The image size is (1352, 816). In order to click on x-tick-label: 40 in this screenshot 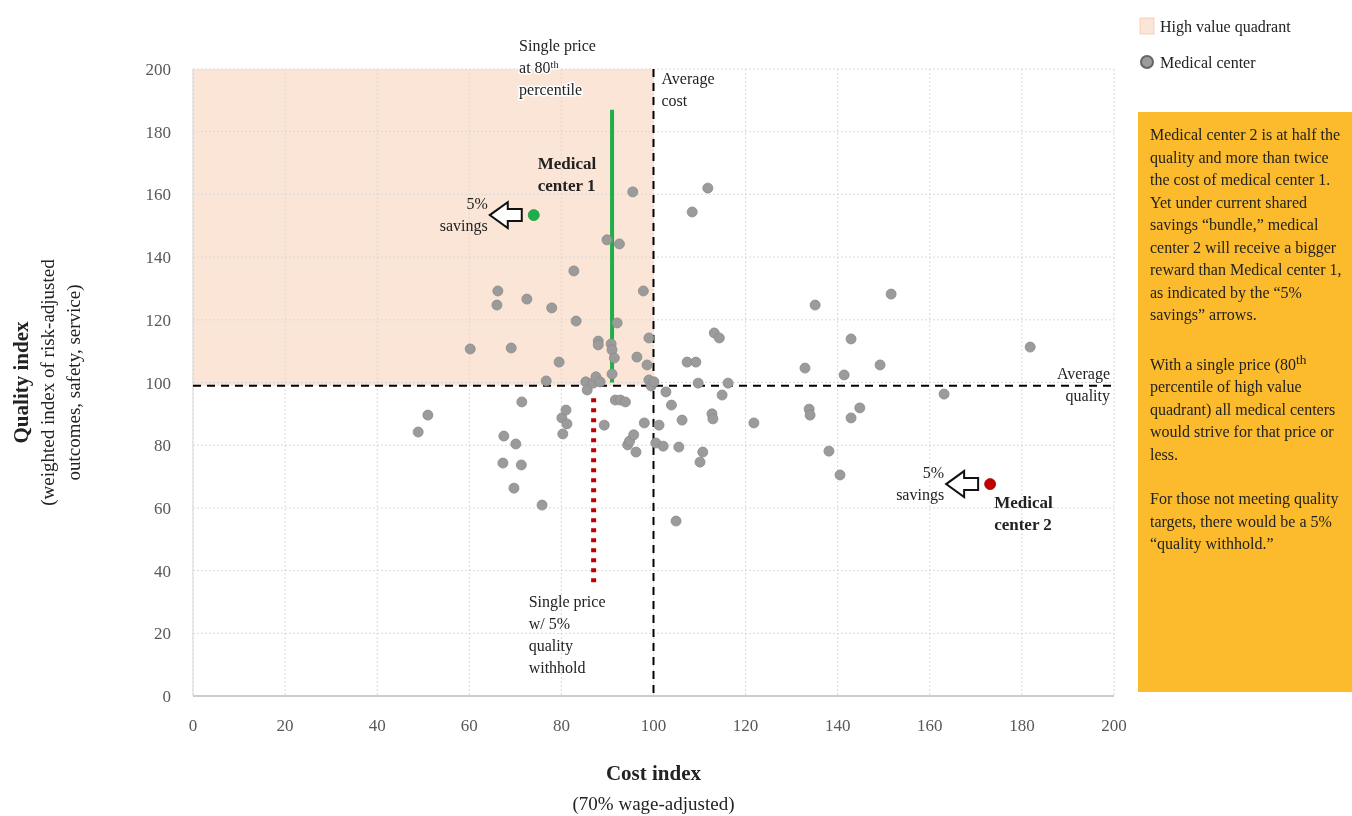, I will do `click(377, 725)`.